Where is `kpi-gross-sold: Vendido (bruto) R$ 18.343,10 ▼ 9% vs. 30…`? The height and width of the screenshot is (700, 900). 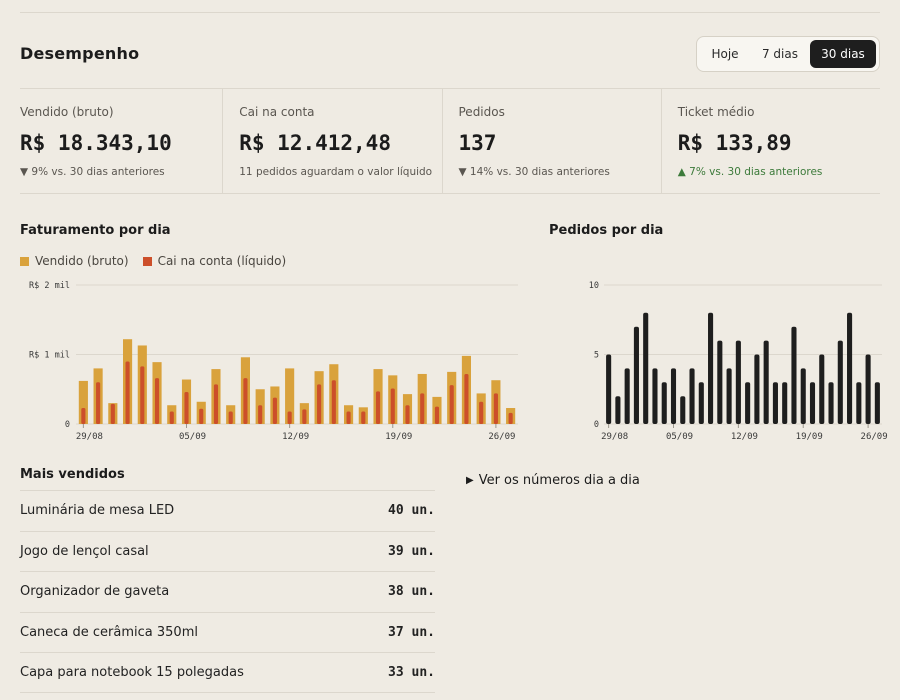
kpi-gross-sold: Vendido (bruto) R$ 18.343,10 ▼ 9% vs. 30… is located at coordinates (122, 141).